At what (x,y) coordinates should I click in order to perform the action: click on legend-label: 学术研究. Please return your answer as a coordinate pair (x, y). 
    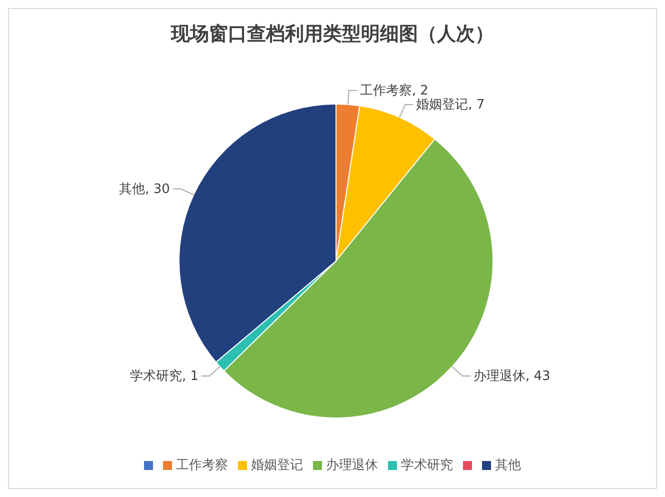
    Looking at the image, I should click on (426, 465).